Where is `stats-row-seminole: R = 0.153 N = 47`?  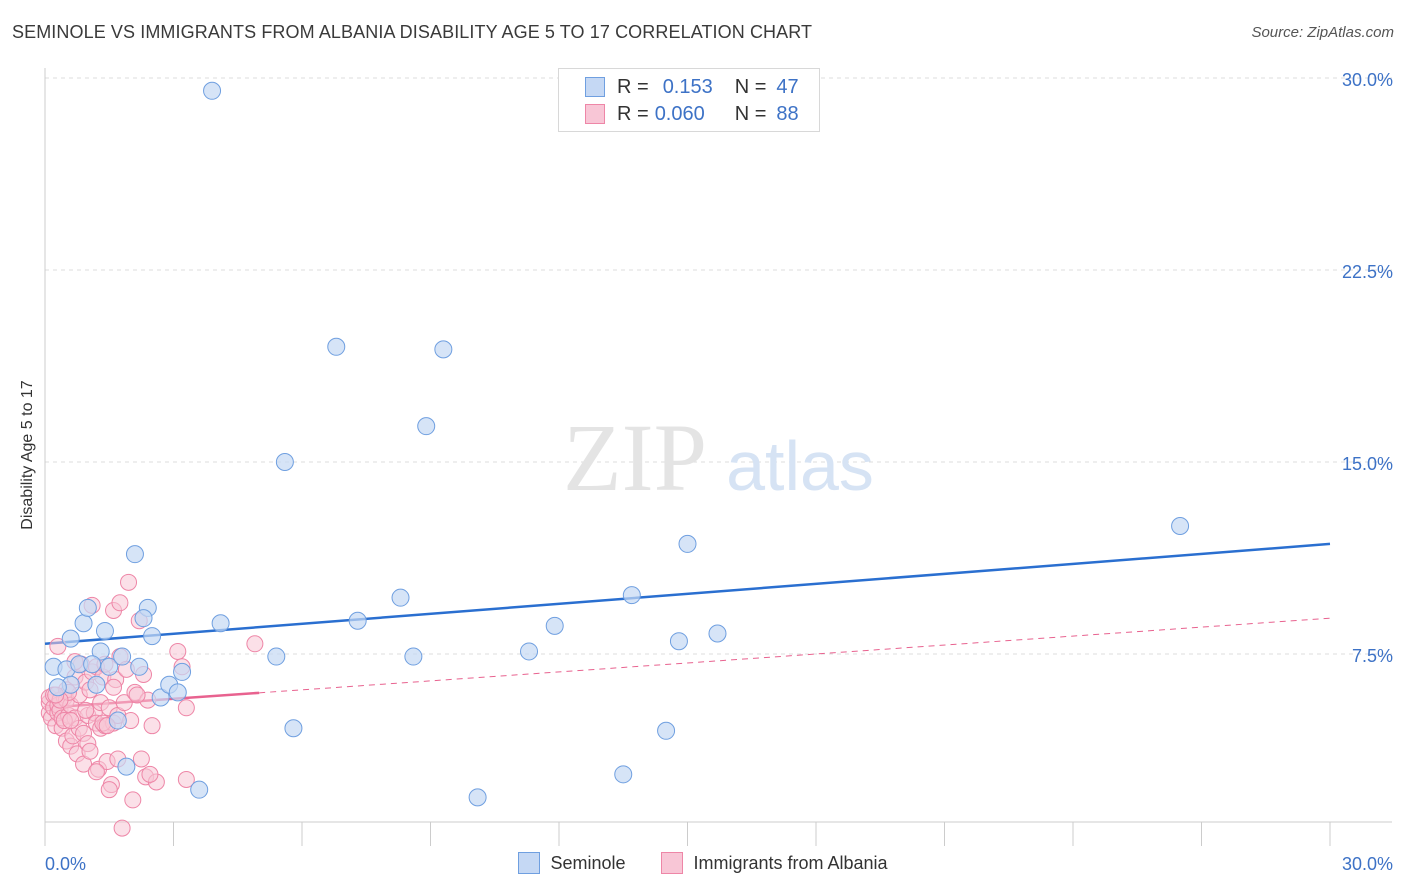 stats-row-seminole: R = 0.153 N = 47 is located at coordinates (679, 87).